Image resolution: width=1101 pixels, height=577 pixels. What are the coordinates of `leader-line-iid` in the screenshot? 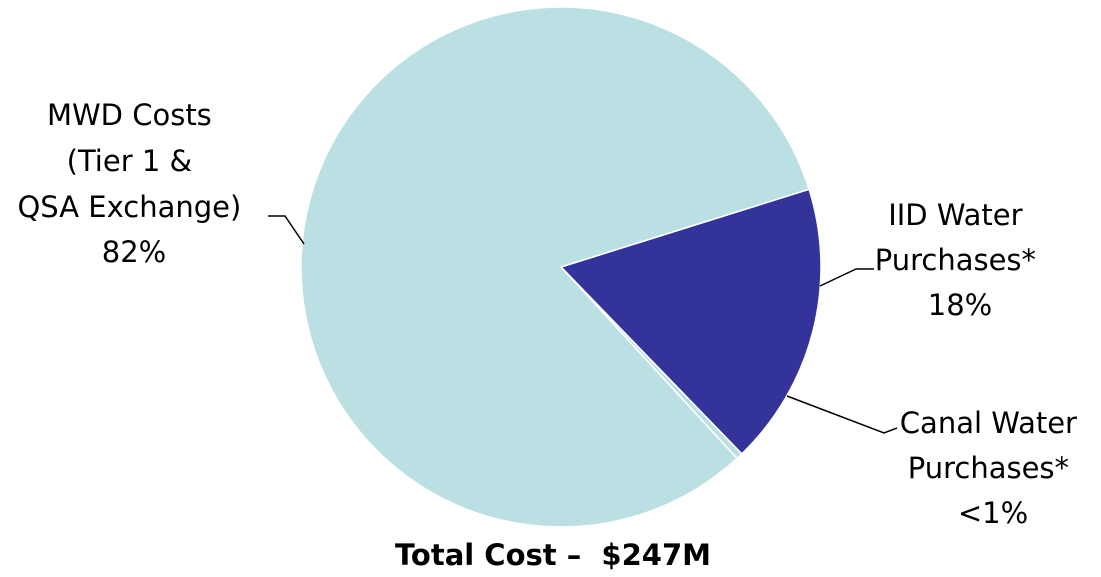 It's located at (846, 277).